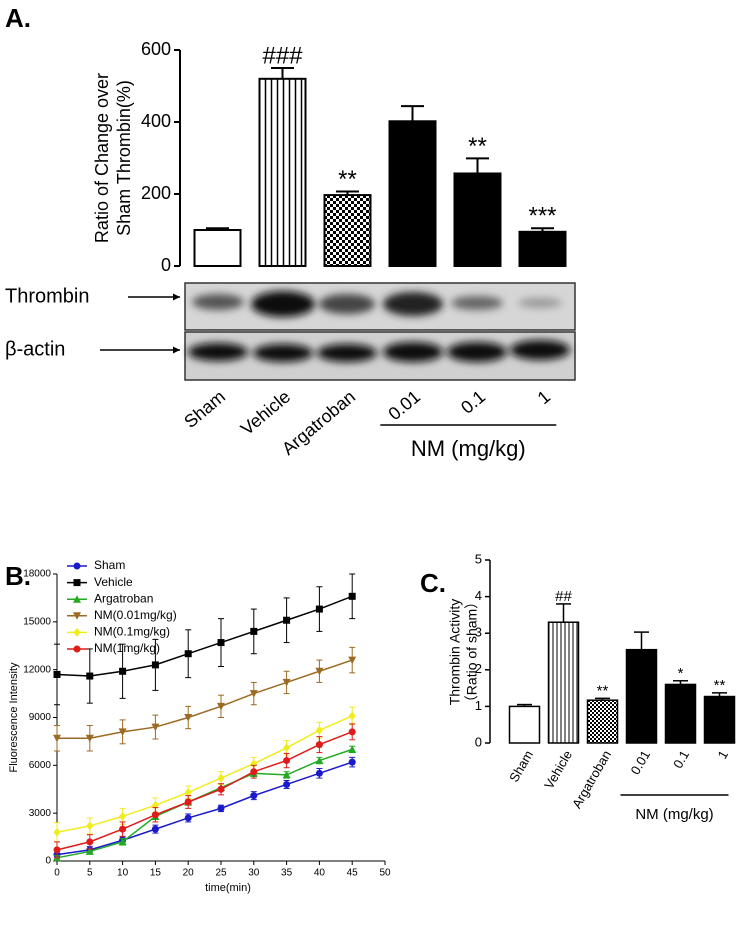 Image resolution: width=751 pixels, height=930 pixels. What do you see at coordinates (166, 265) in the screenshot?
I see `y-tick-label: 0` at bounding box center [166, 265].